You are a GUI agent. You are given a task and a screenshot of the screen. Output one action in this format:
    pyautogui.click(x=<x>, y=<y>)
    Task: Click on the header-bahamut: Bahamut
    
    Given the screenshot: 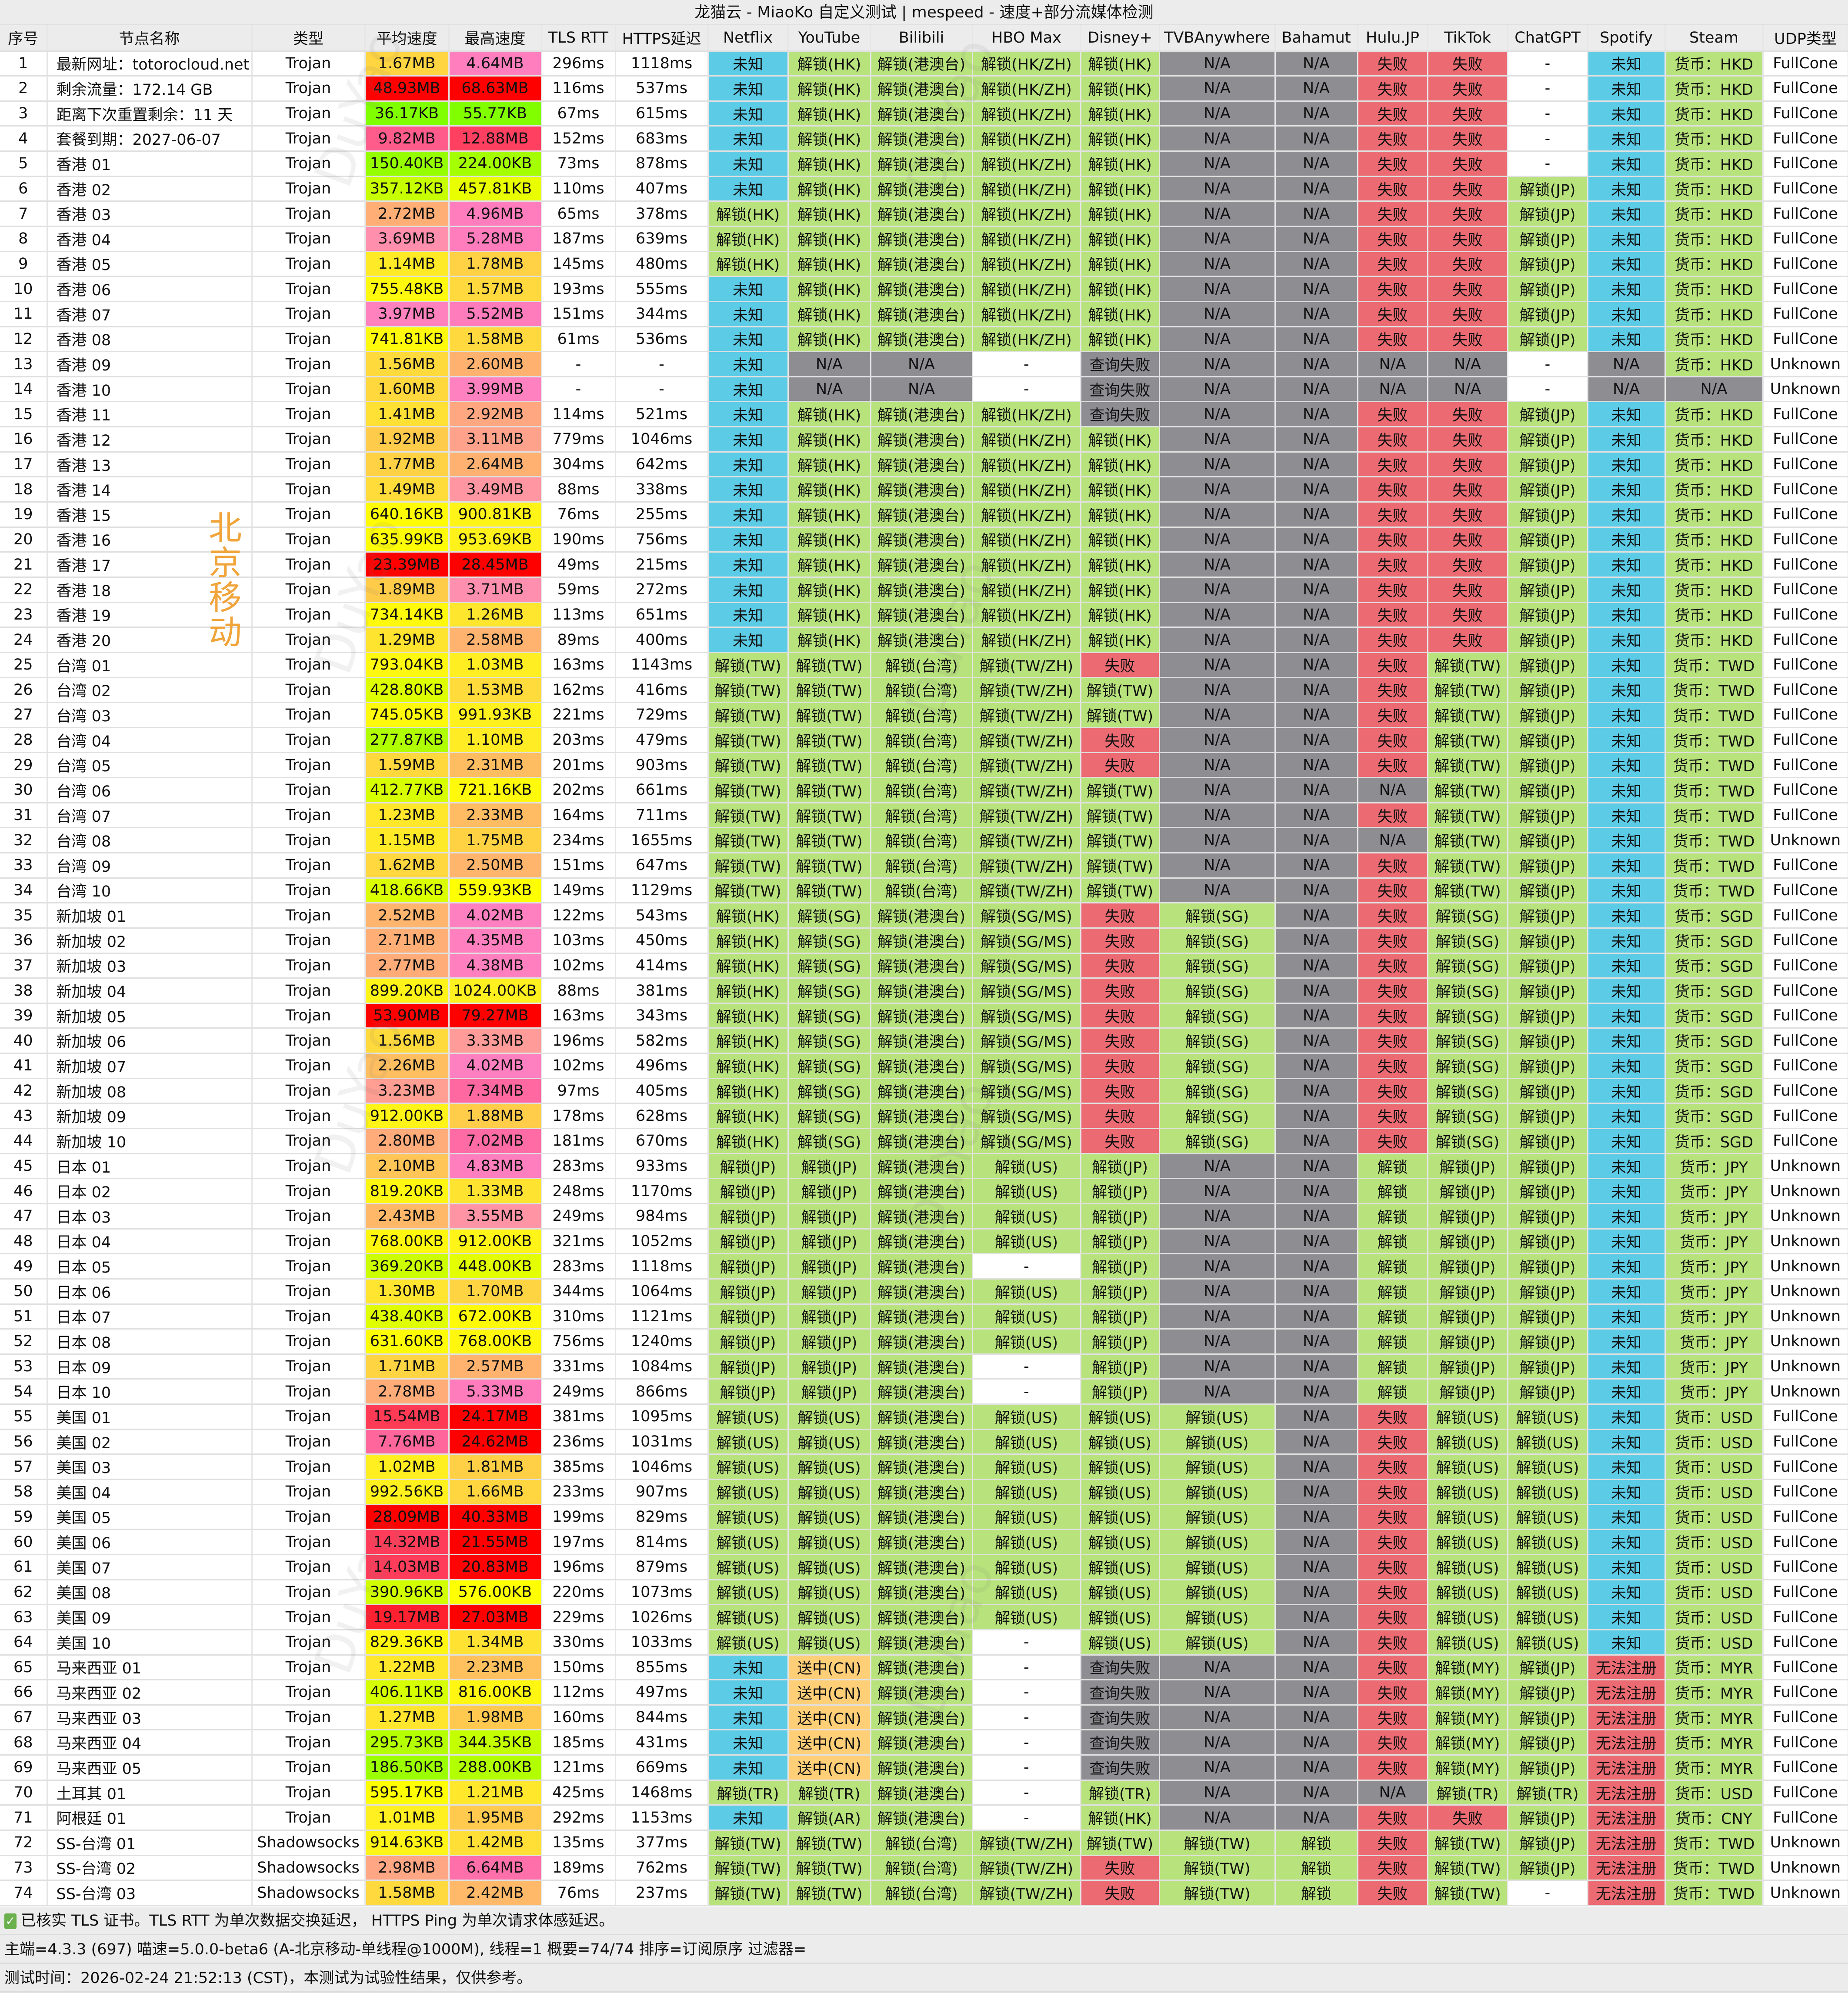 What is the action you would take?
    pyautogui.click(x=1316, y=38)
    